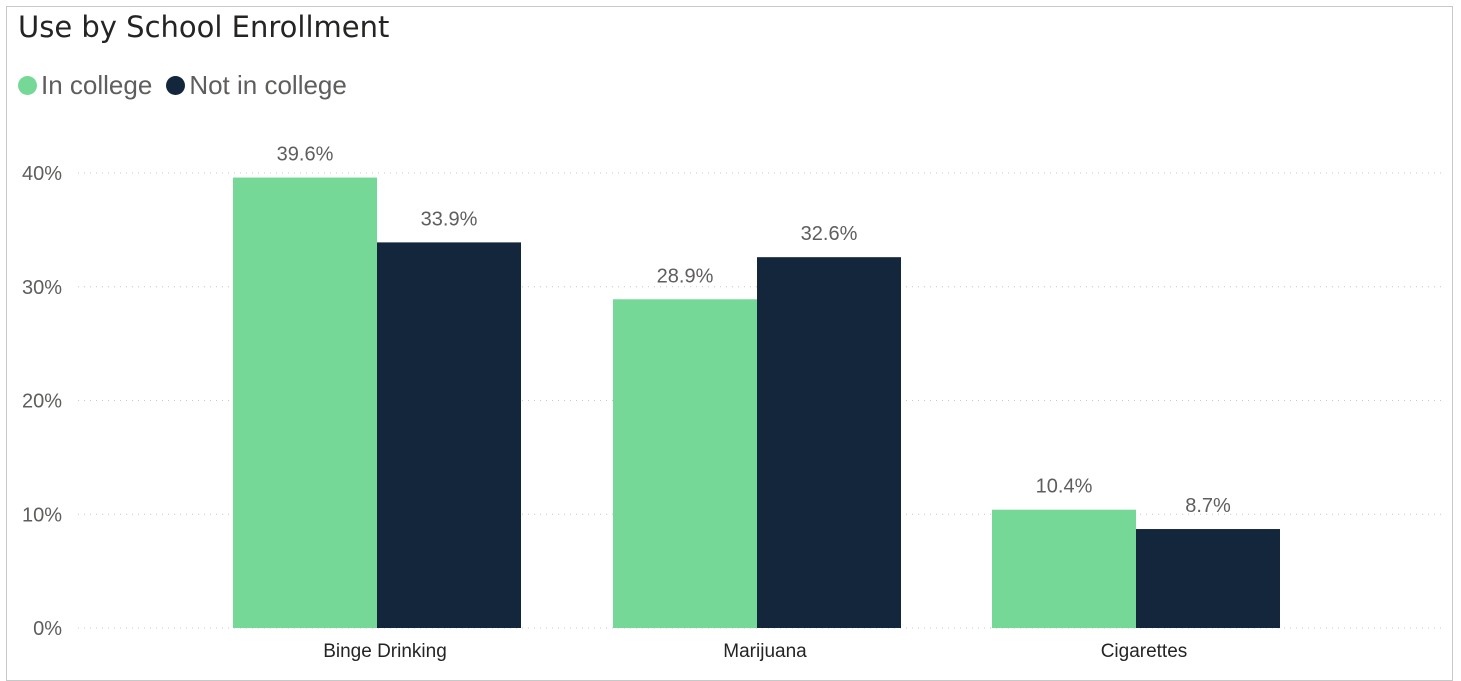  Describe the element at coordinates (449, 219) in the screenshot. I see `data-label-1-0: 33.9%` at that location.